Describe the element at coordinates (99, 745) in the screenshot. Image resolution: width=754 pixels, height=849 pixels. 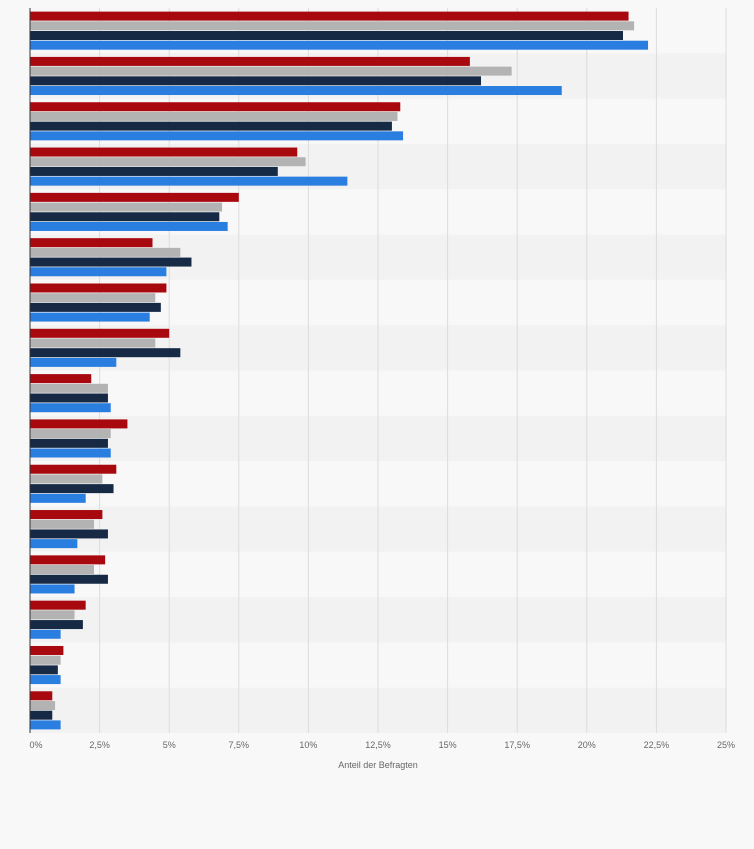
I see `x-tick-label: 2,5%` at that location.